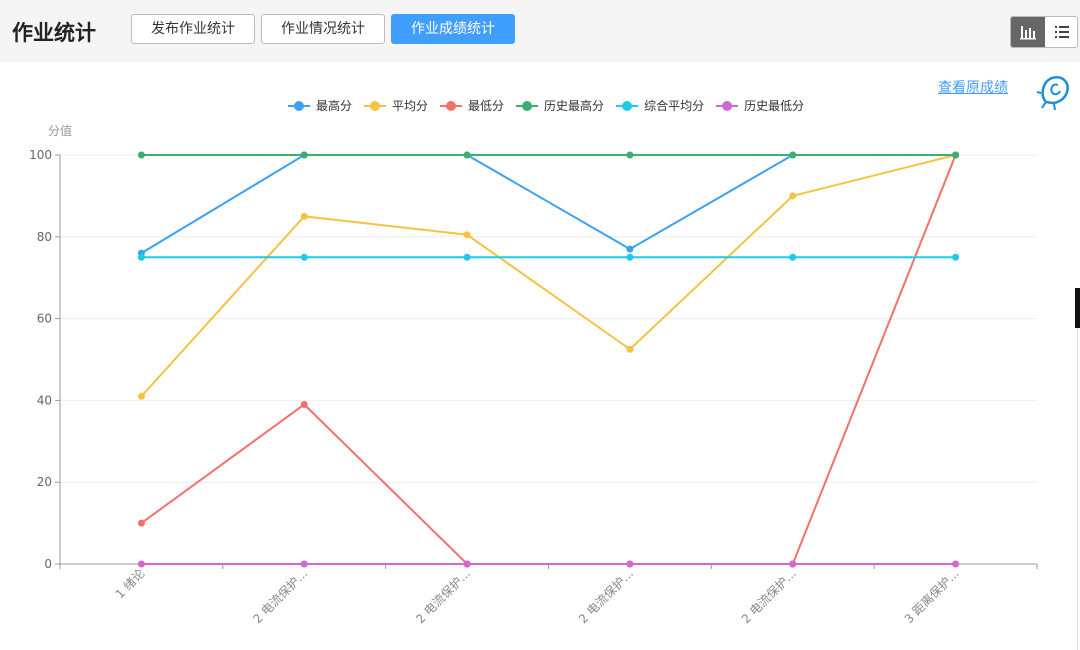  I want to click on y-tick-label: 60, so click(44, 319).